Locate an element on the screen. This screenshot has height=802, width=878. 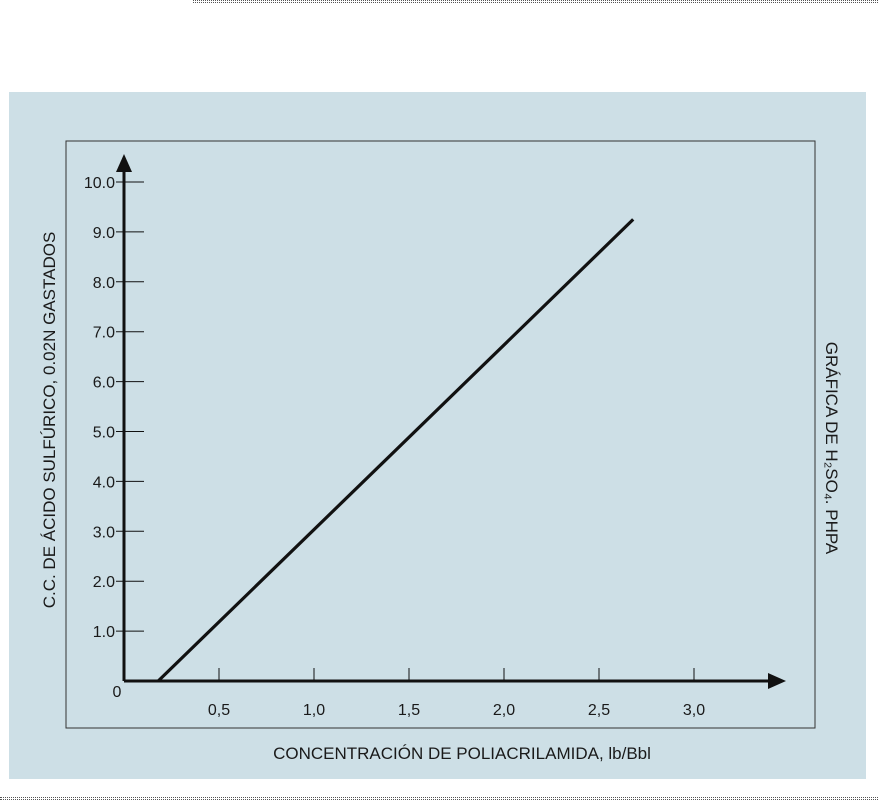
y-tick-label-0: 1.0 is located at coordinates (104, 632).